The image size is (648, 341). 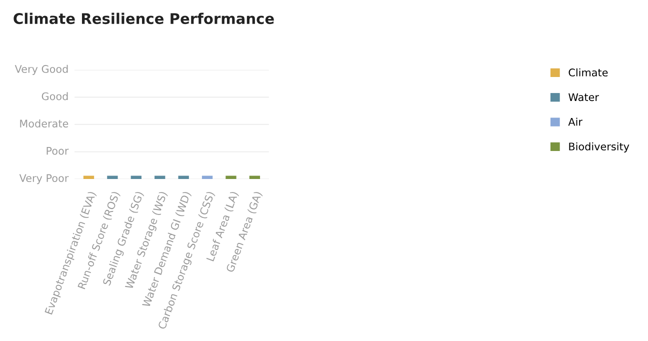 What do you see at coordinates (144, 18) in the screenshot?
I see `chart-title: Climate Resilience Performance` at bounding box center [144, 18].